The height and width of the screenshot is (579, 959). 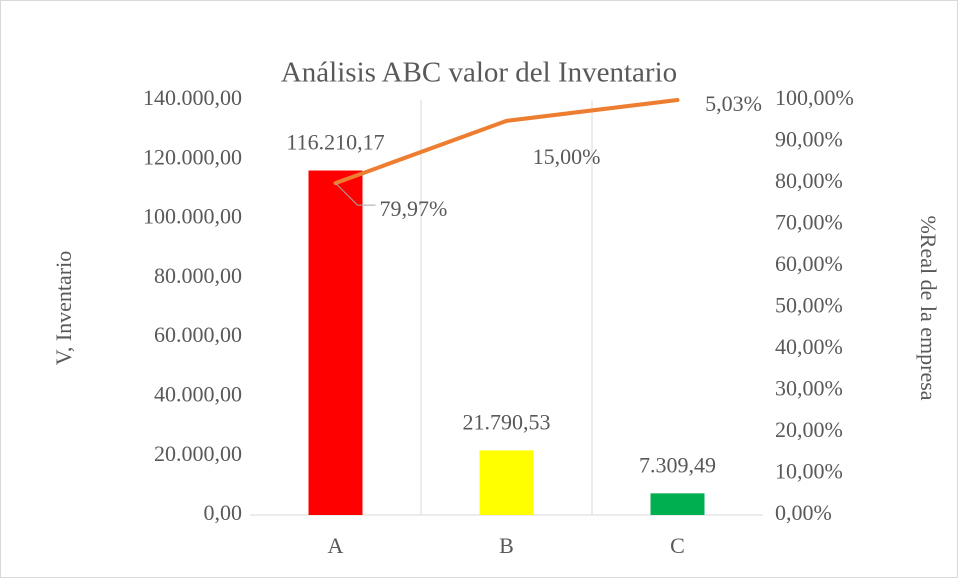 What do you see at coordinates (928, 307) in the screenshot?
I see `y2-axis-title: %Real de la empresa` at bounding box center [928, 307].